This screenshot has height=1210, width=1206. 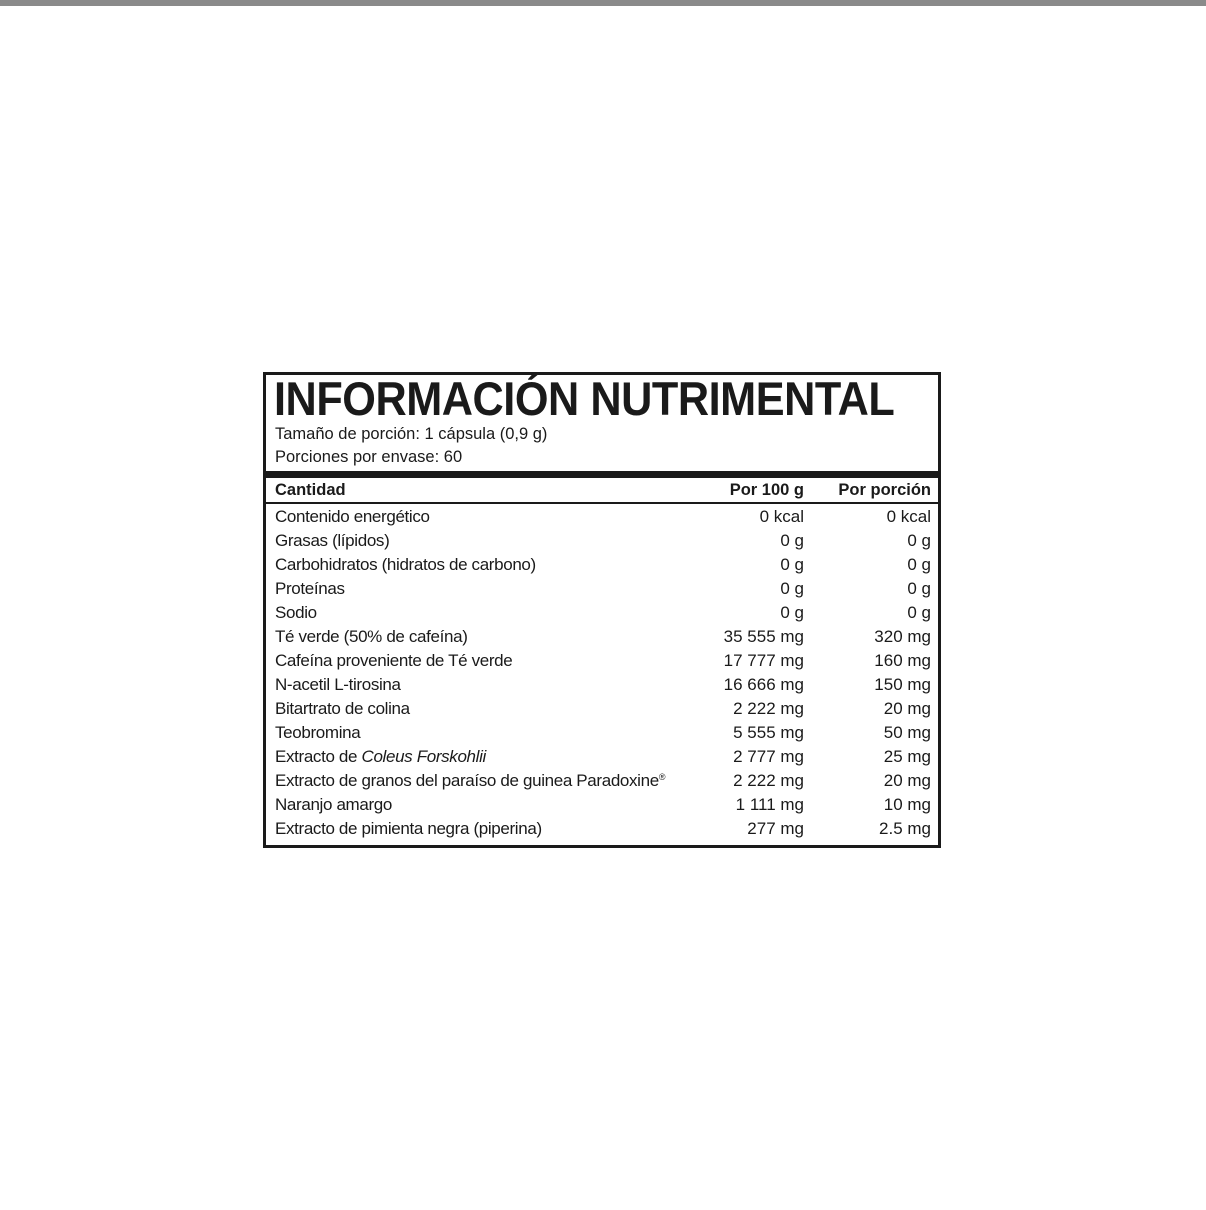 I want to click on row-name-text: Contenido energético, so click(x=352, y=516).